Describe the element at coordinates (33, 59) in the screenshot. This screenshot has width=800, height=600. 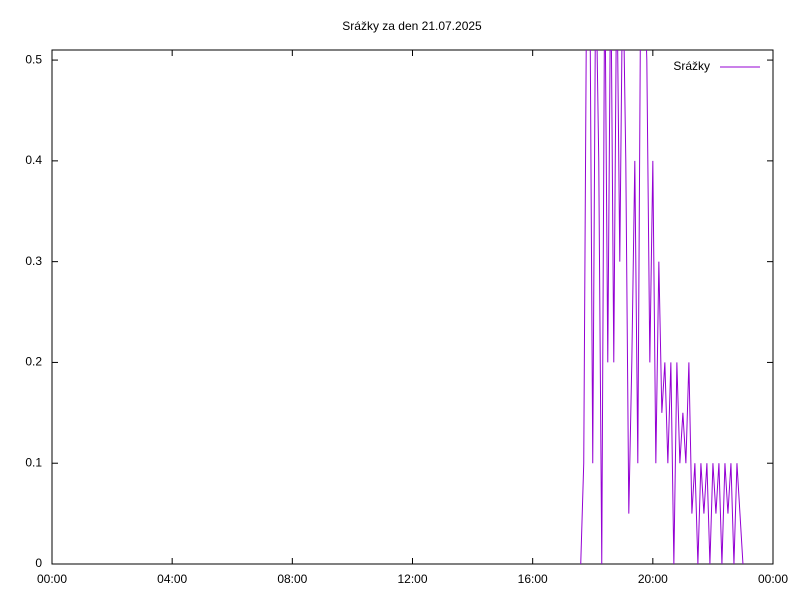
I see `y-tick-label: 0.5` at that location.